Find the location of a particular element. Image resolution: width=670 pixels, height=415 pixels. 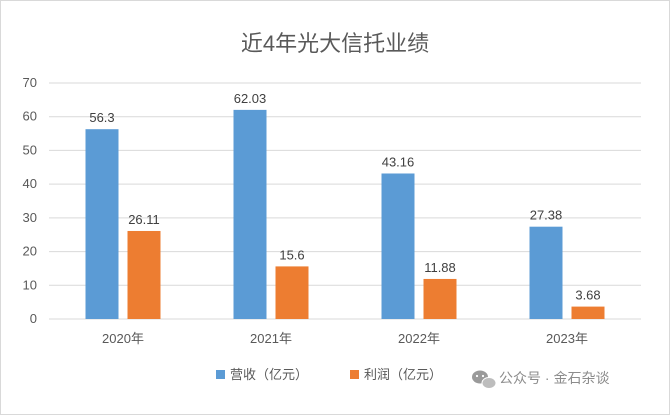

x-axis-ticks: 2020年 2021年 2022年 2023年 is located at coordinates (345, 338).